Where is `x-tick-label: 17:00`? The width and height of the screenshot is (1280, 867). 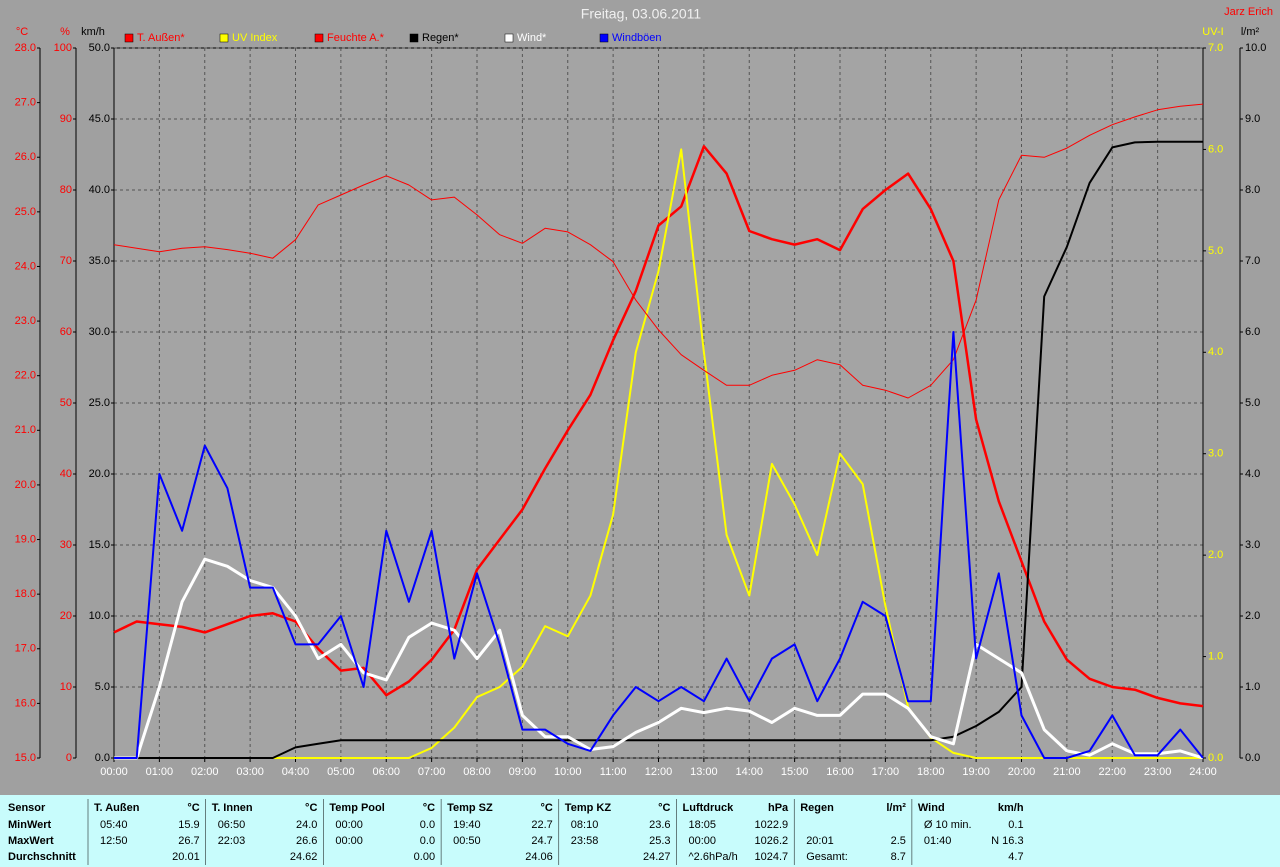
x-tick-label: 17:00 is located at coordinates (886, 772).